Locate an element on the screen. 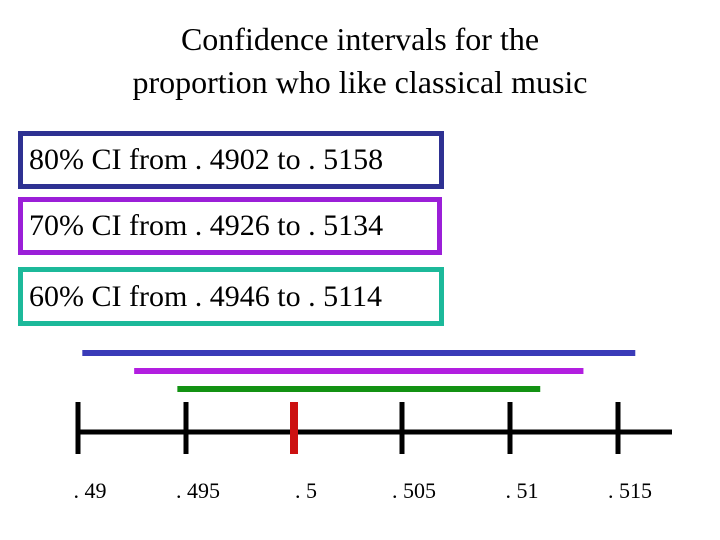 The image size is (720, 540). ci-60-label: 60% CI from . 4946 to . 5114 is located at coordinates (206, 296).